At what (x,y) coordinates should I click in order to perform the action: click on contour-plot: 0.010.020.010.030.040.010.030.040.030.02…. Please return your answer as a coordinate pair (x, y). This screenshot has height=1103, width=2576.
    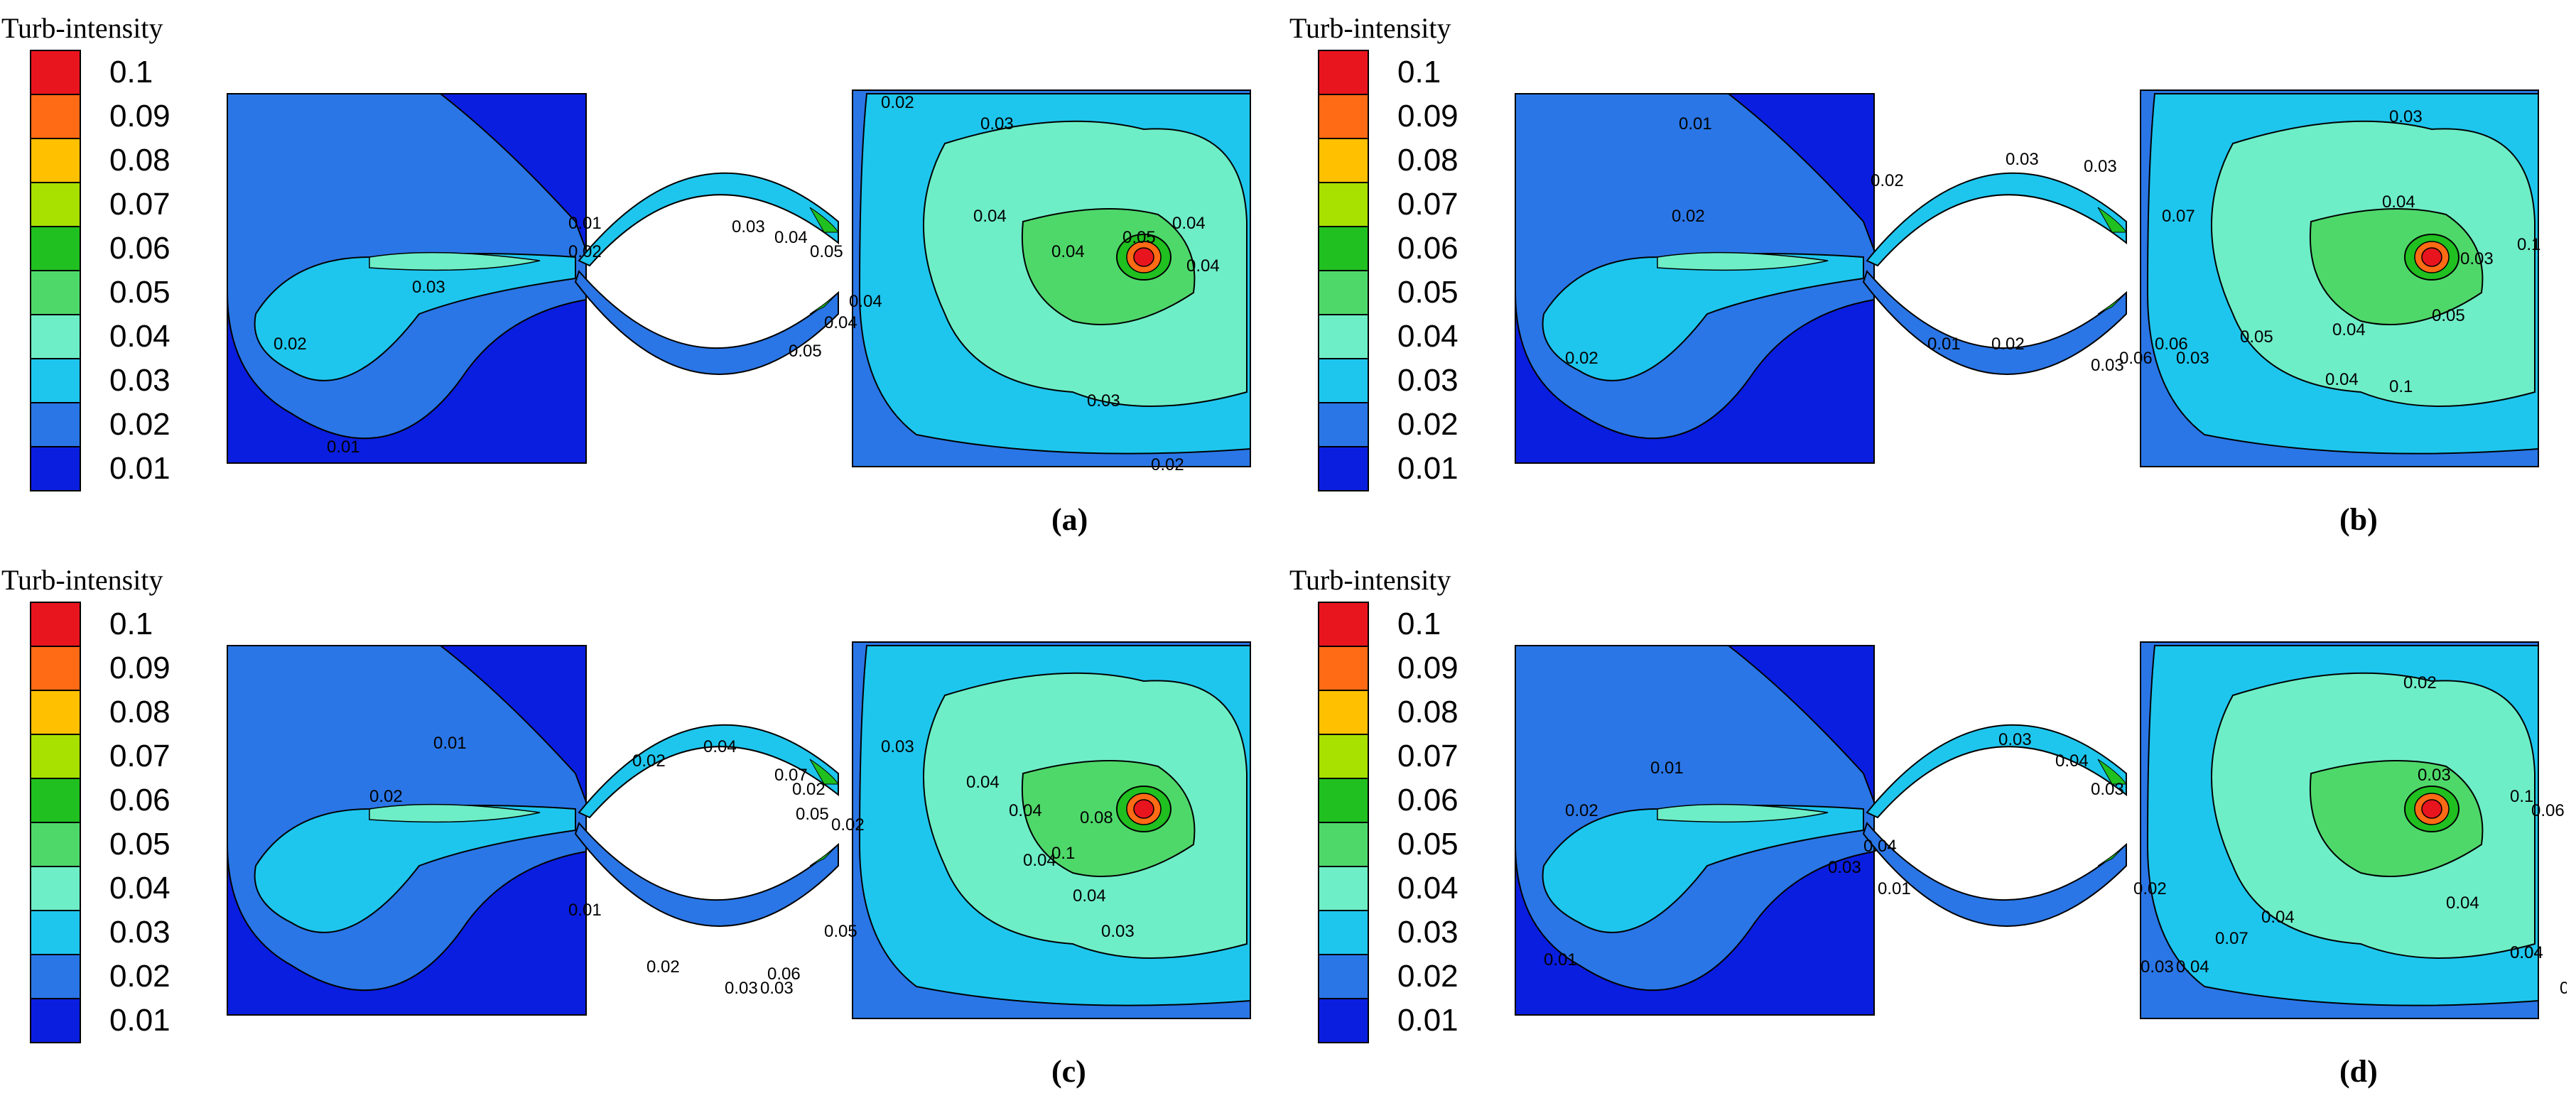
    Looking at the image, I should click on (2041, 830).